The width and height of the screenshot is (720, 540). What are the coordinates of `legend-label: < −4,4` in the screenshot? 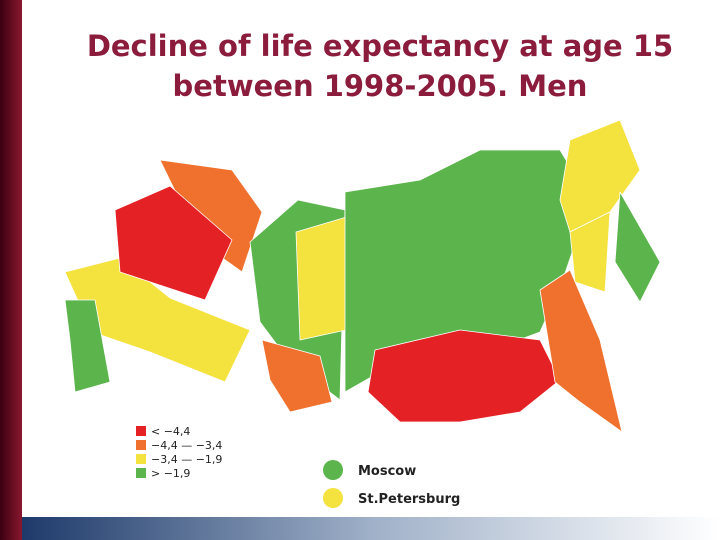 It's located at (170, 431).